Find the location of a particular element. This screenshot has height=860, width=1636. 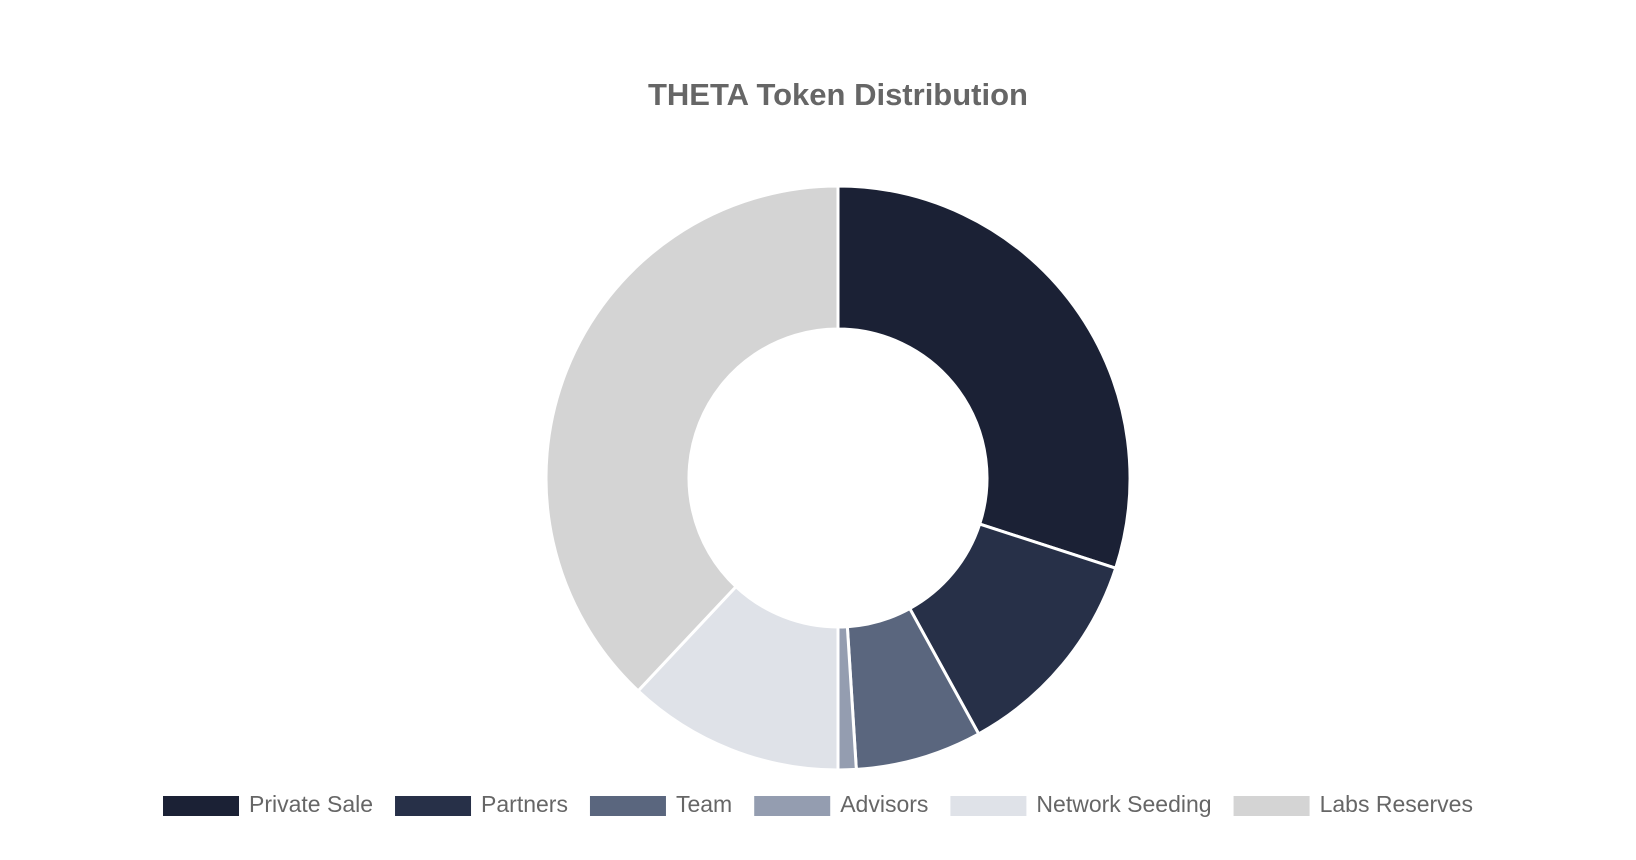

legend-label: Labs Reserves is located at coordinates (1396, 804).